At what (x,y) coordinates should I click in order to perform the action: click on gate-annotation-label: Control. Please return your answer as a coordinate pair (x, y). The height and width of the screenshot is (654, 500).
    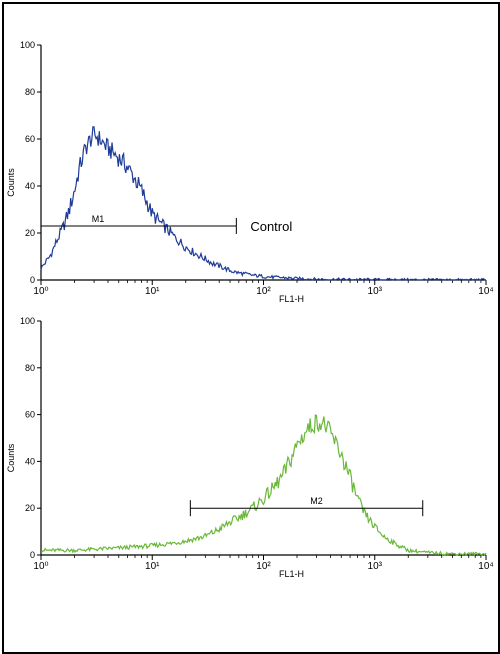
    Looking at the image, I should click on (271, 226).